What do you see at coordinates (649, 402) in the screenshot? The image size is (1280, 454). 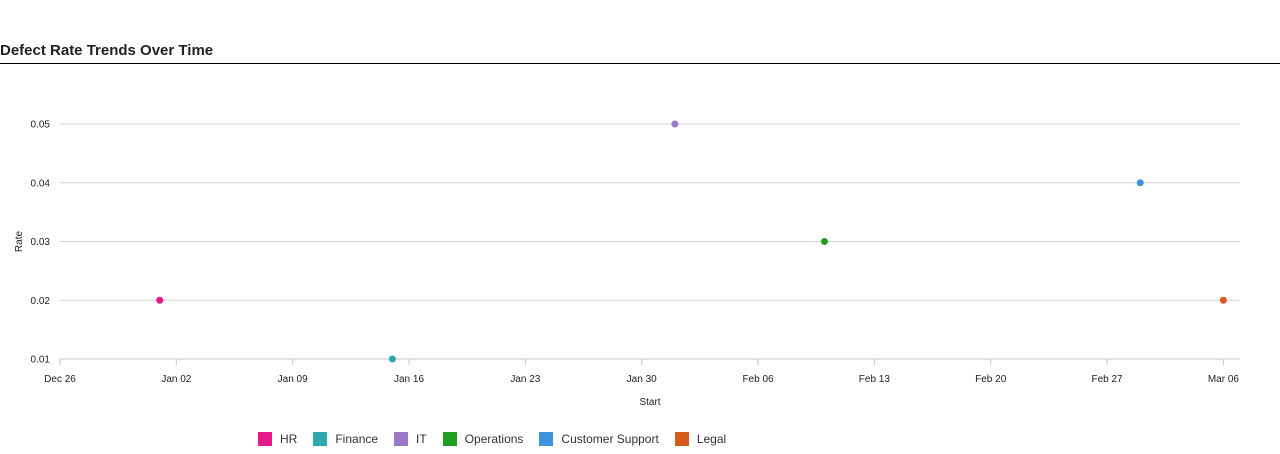 I see `x-axis-title: Start` at bounding box center [649, 402].